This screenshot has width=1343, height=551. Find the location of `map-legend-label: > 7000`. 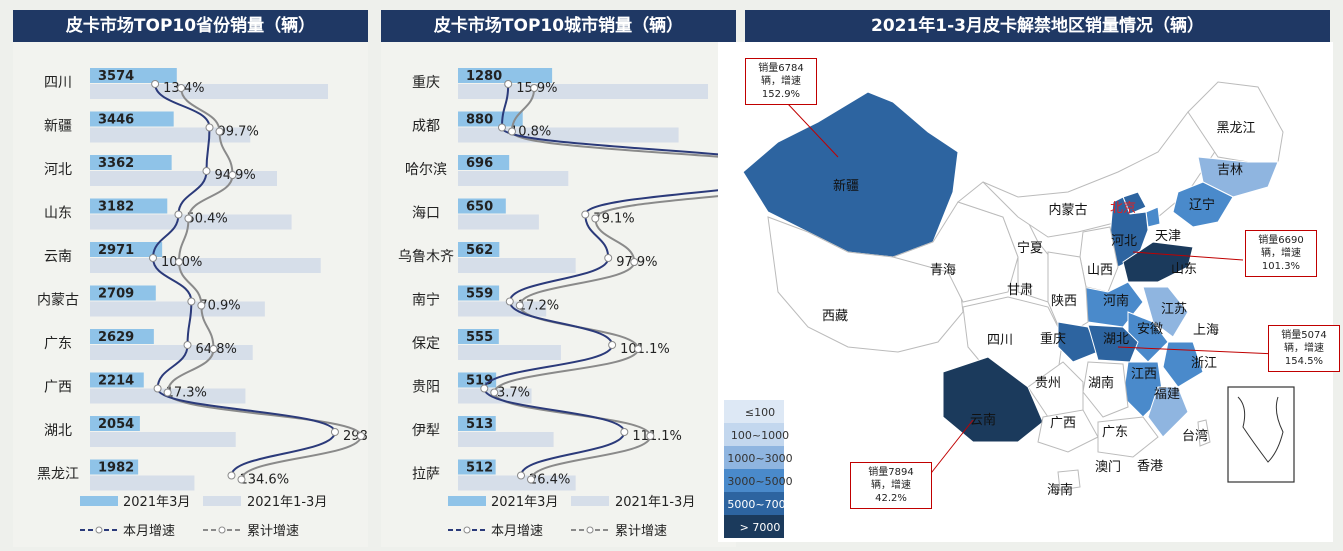

map-legend-label: > 7000 is located at coordinates (760, 527).